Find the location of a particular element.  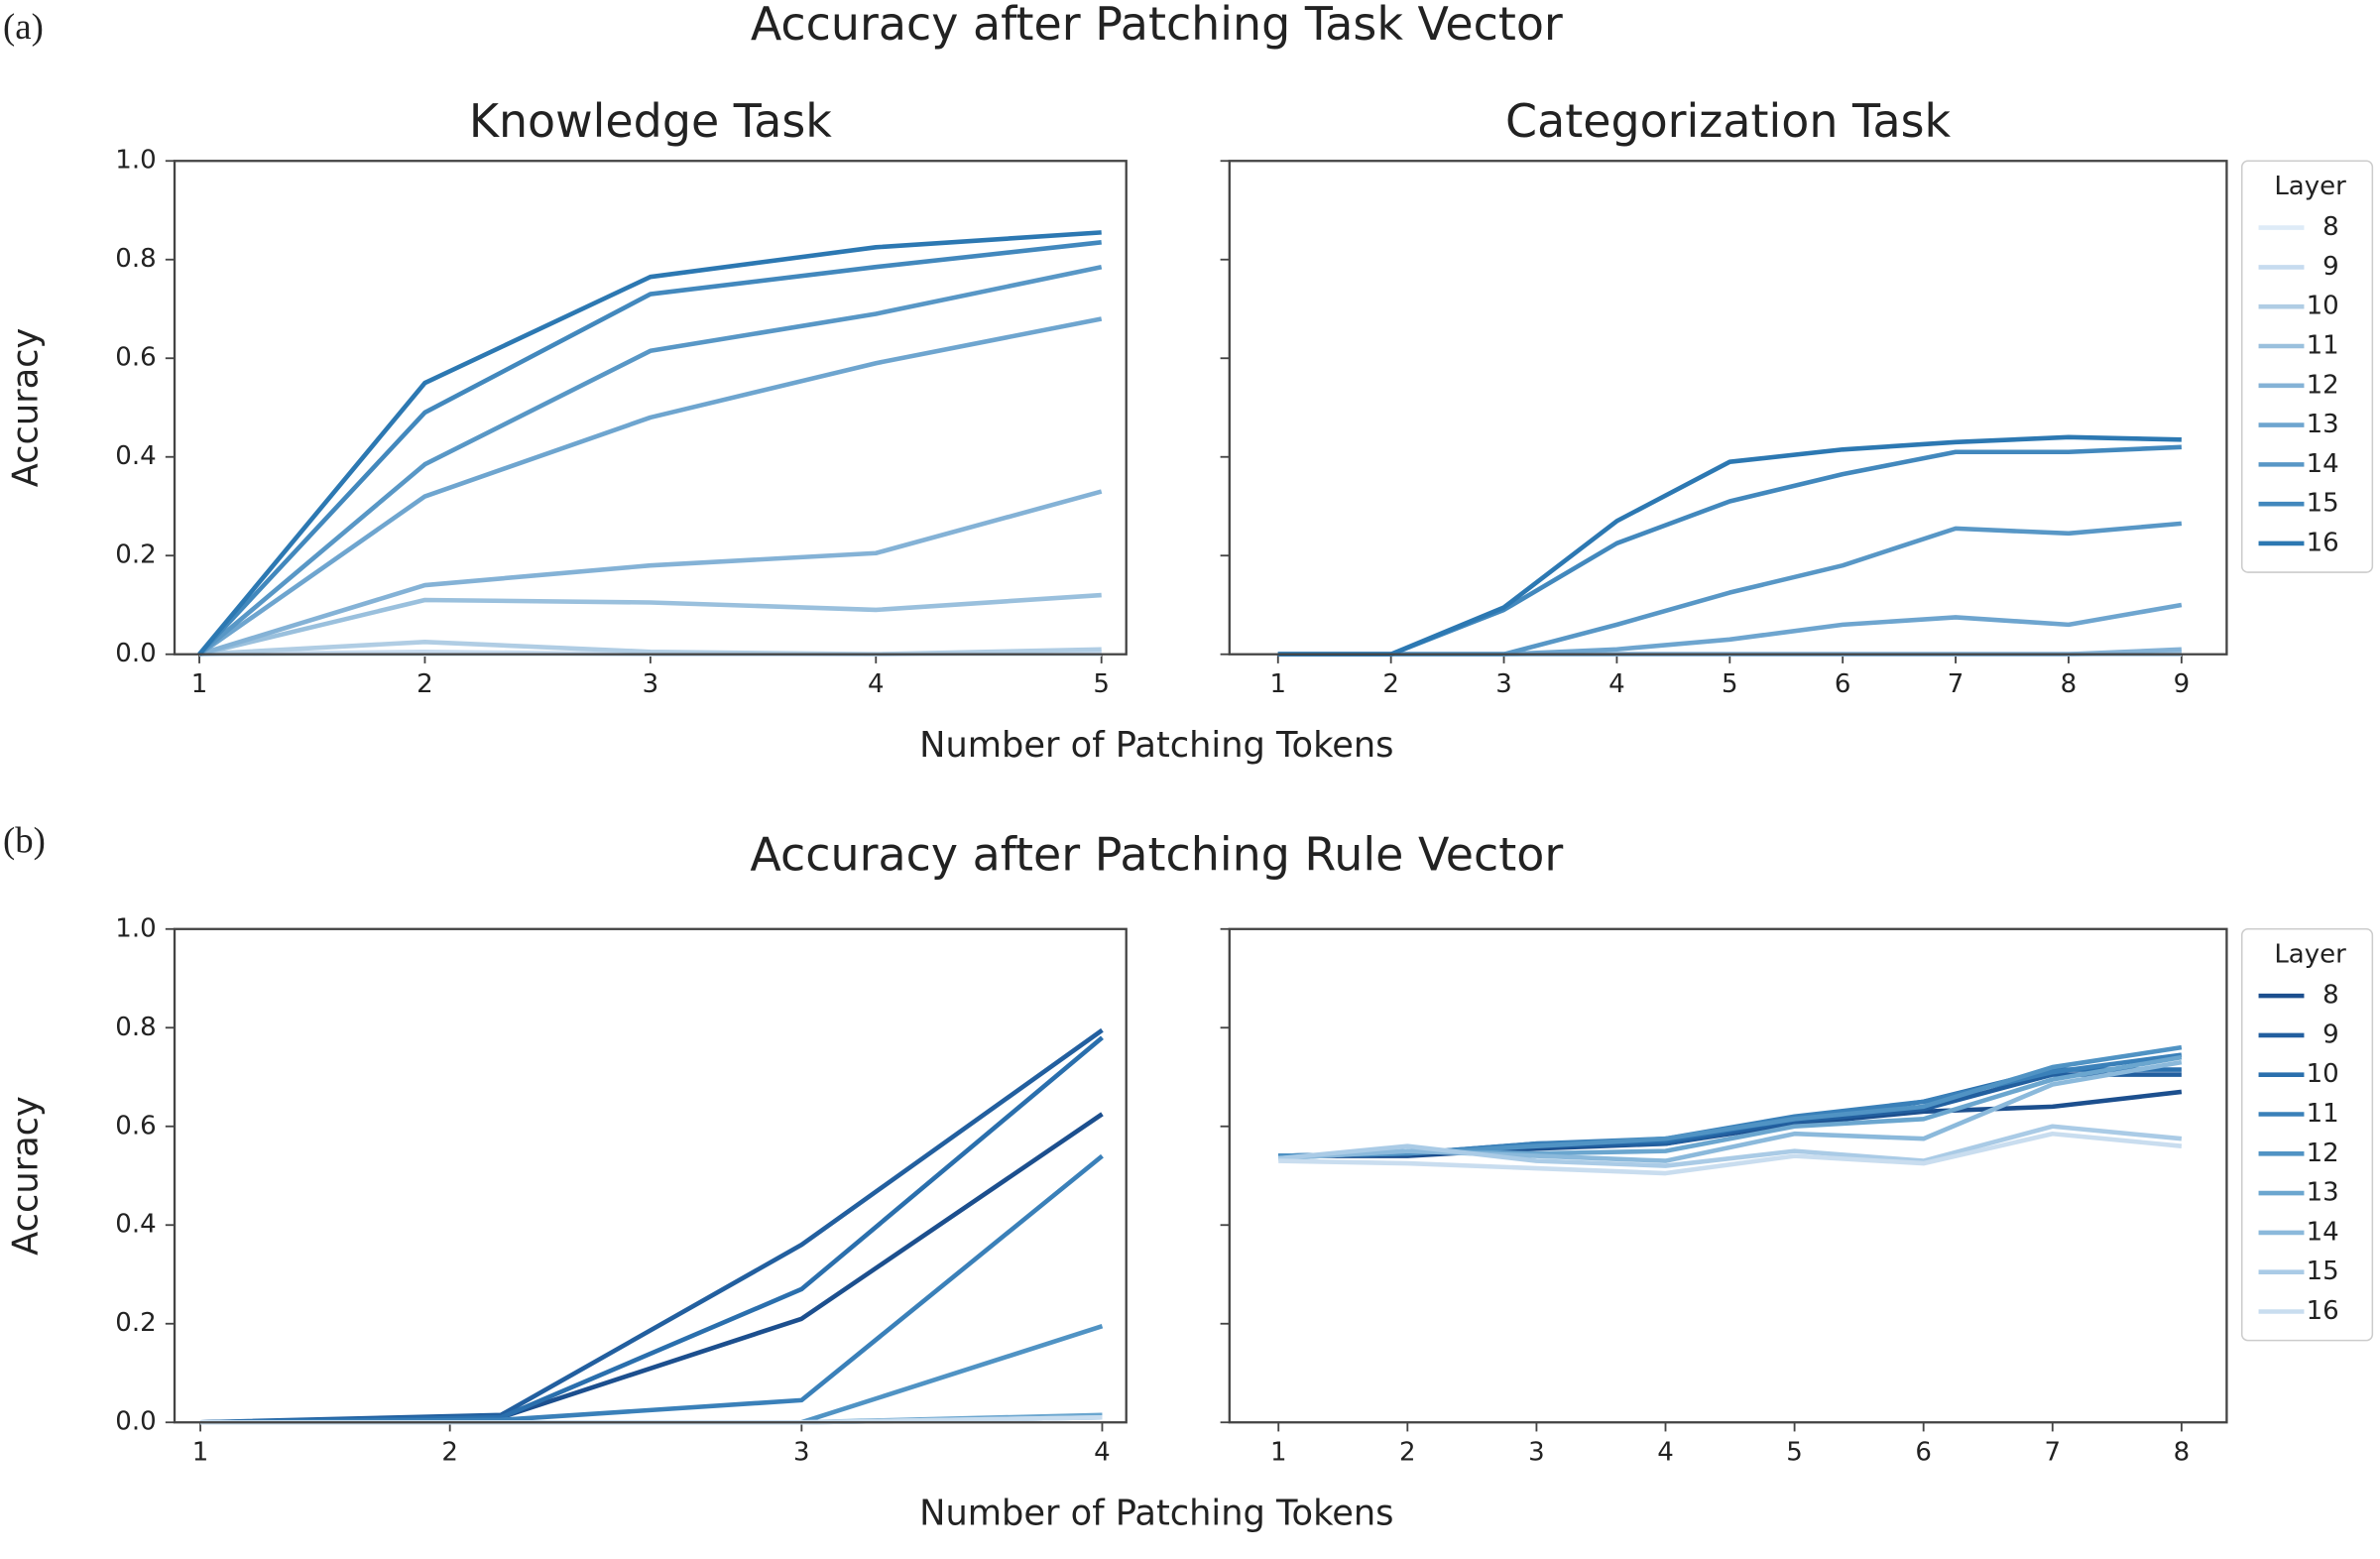

panel-title: Accuracy after Patching Rule Vector is located at coordinates (1156, 854).